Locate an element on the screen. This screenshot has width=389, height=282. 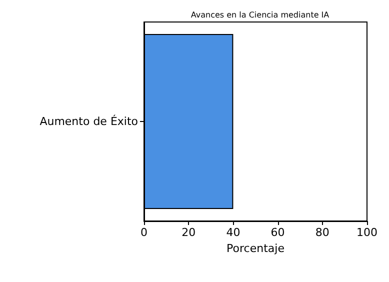
x-tick-label: 60 is located at coordinates (277, 232).